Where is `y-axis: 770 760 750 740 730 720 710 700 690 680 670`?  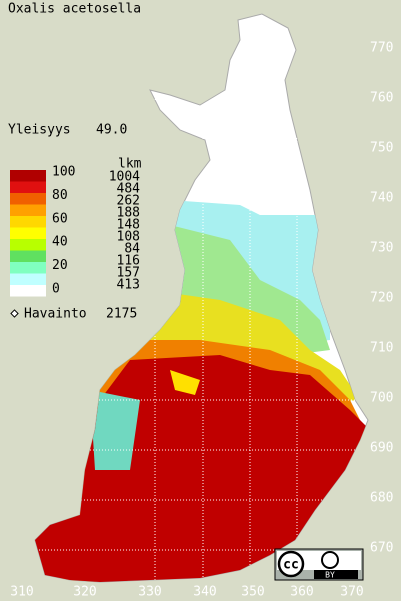 y-axis: 770 760 750 740 730 720 710 700 690 680 670 is located at coordinates (381, 298).